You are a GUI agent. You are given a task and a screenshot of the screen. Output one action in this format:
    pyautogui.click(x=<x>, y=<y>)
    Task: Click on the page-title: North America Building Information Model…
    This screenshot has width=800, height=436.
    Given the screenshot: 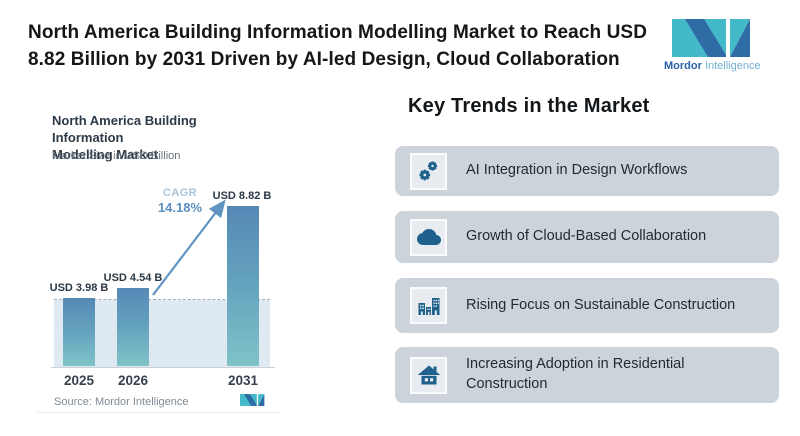 What is the action you would take?
    pyautogui.click(x=344, y=47)
    